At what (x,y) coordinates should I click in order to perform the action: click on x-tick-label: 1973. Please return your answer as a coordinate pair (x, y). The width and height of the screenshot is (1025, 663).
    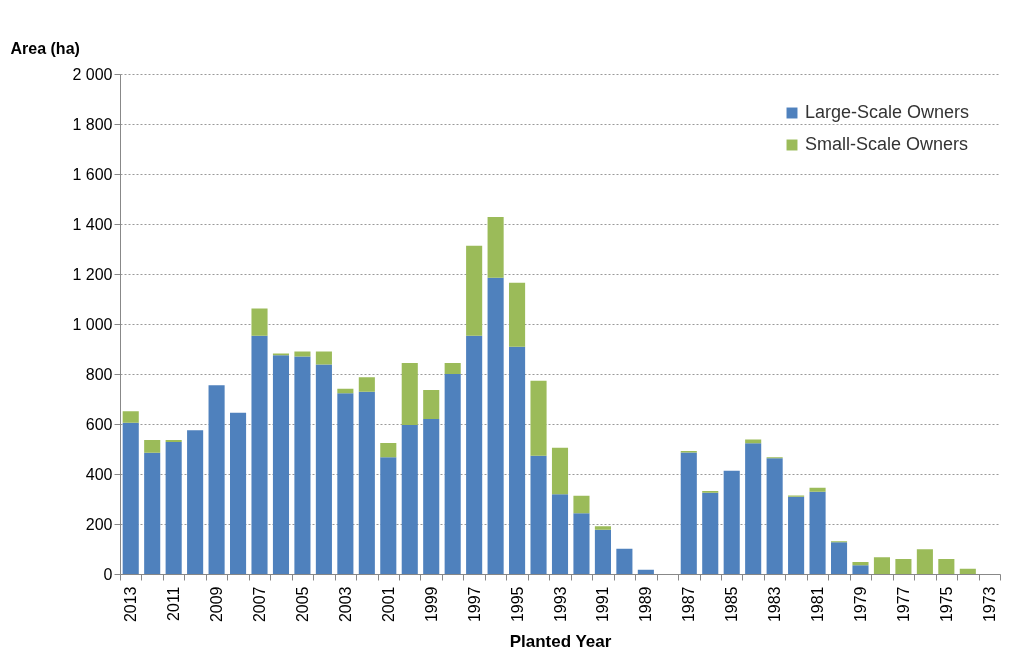
    Looking at the image, I should click on (989, 604).